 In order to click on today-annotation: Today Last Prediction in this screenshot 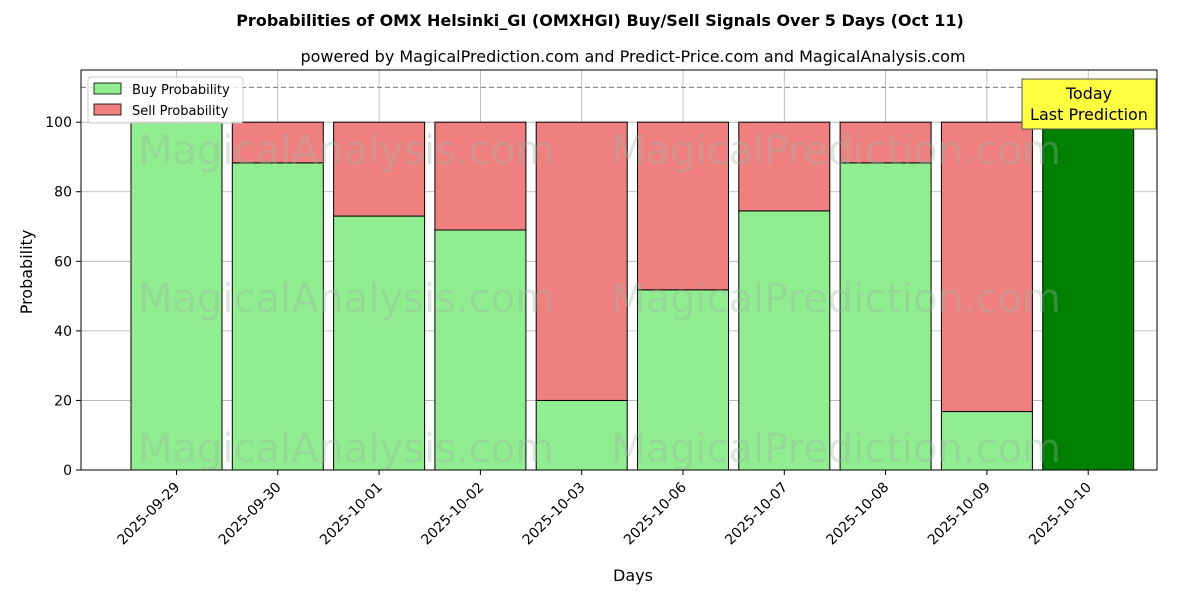, I will do `click(1089, 104)`.